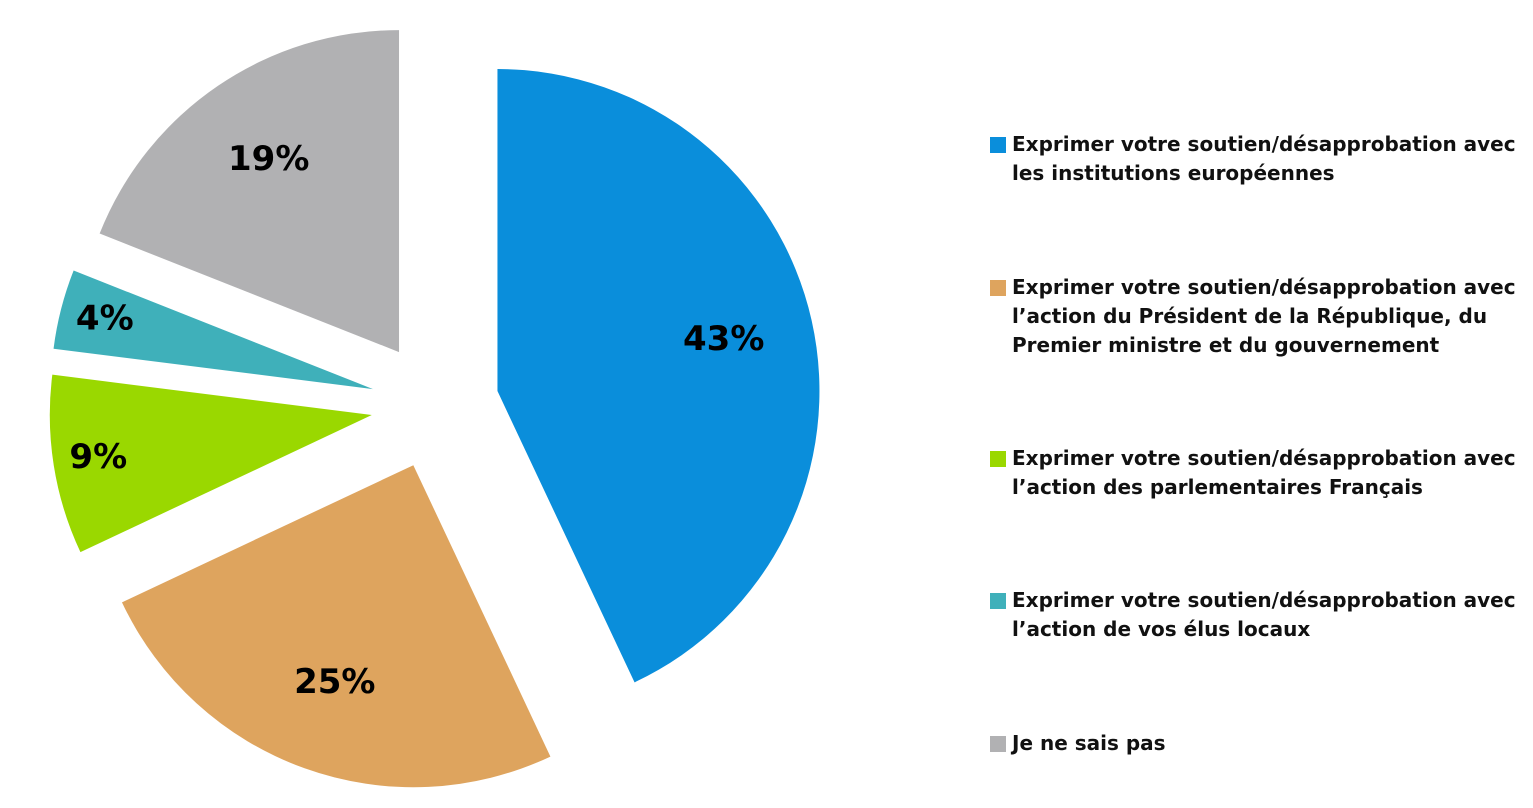 The height and width of the screenshot is (808, 1533). I want to click on data-label: 25%, so click(334, 682).